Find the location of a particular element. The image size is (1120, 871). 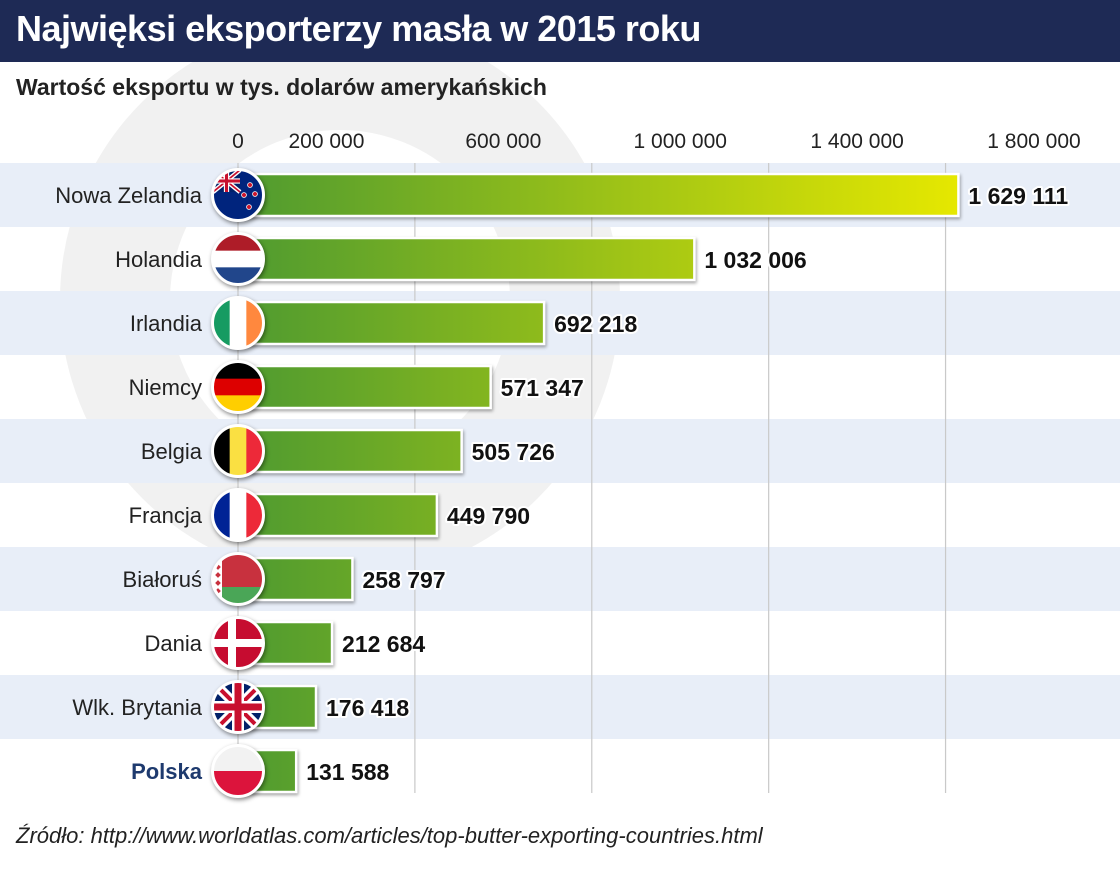

bar-row: Irlandia 692 218 is located at coordinates (384, 323).